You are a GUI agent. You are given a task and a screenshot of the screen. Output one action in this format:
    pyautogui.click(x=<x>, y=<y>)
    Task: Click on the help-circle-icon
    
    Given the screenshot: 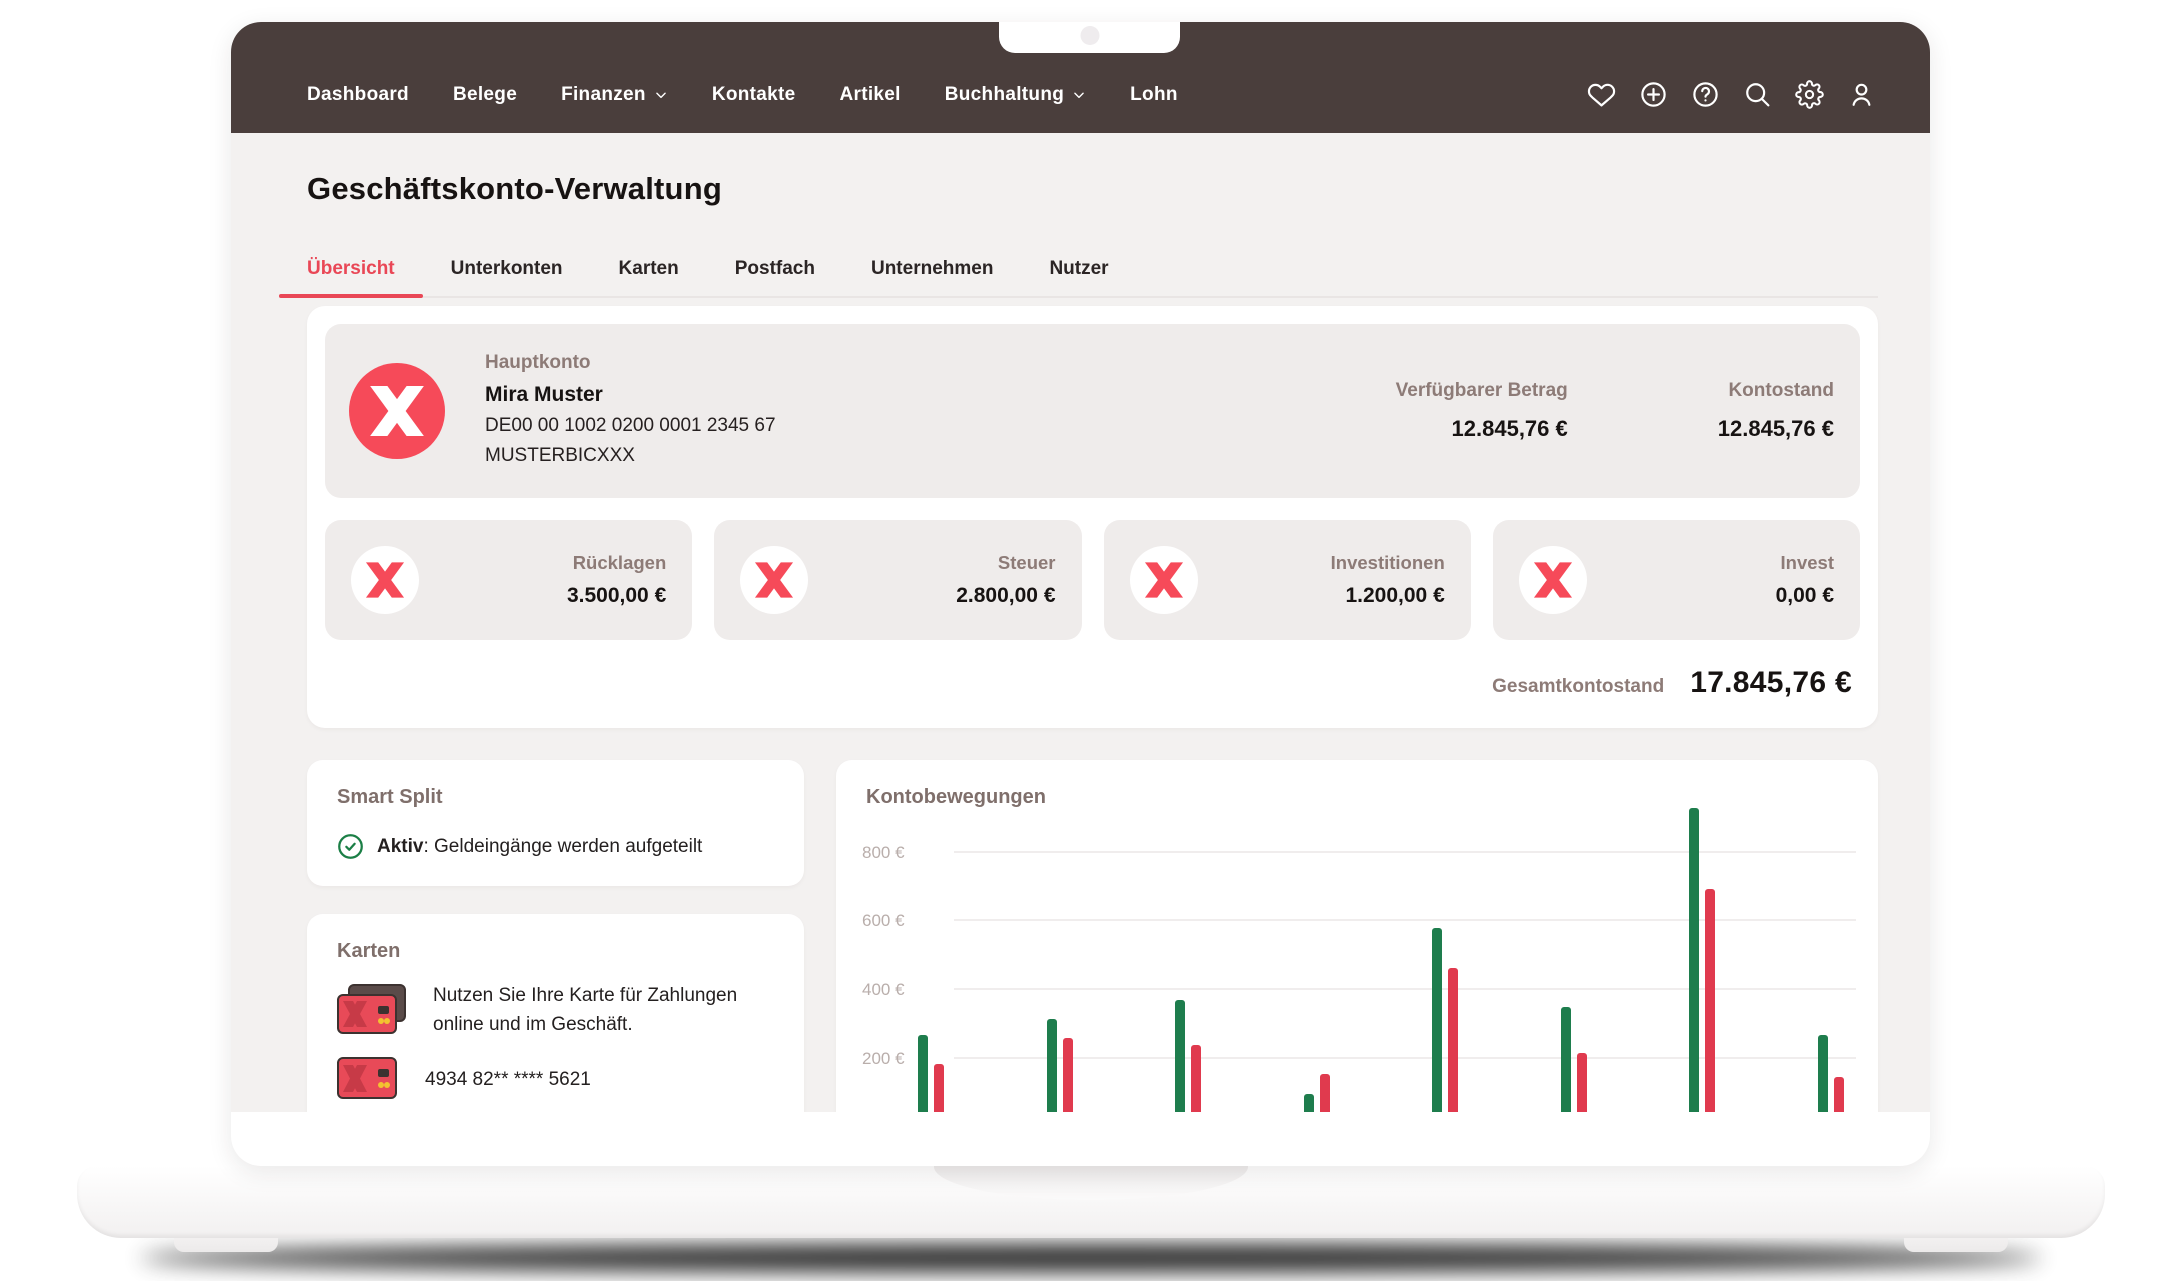 What is the action you would take?
    pyautogui.click(x=1705, y=94)
    